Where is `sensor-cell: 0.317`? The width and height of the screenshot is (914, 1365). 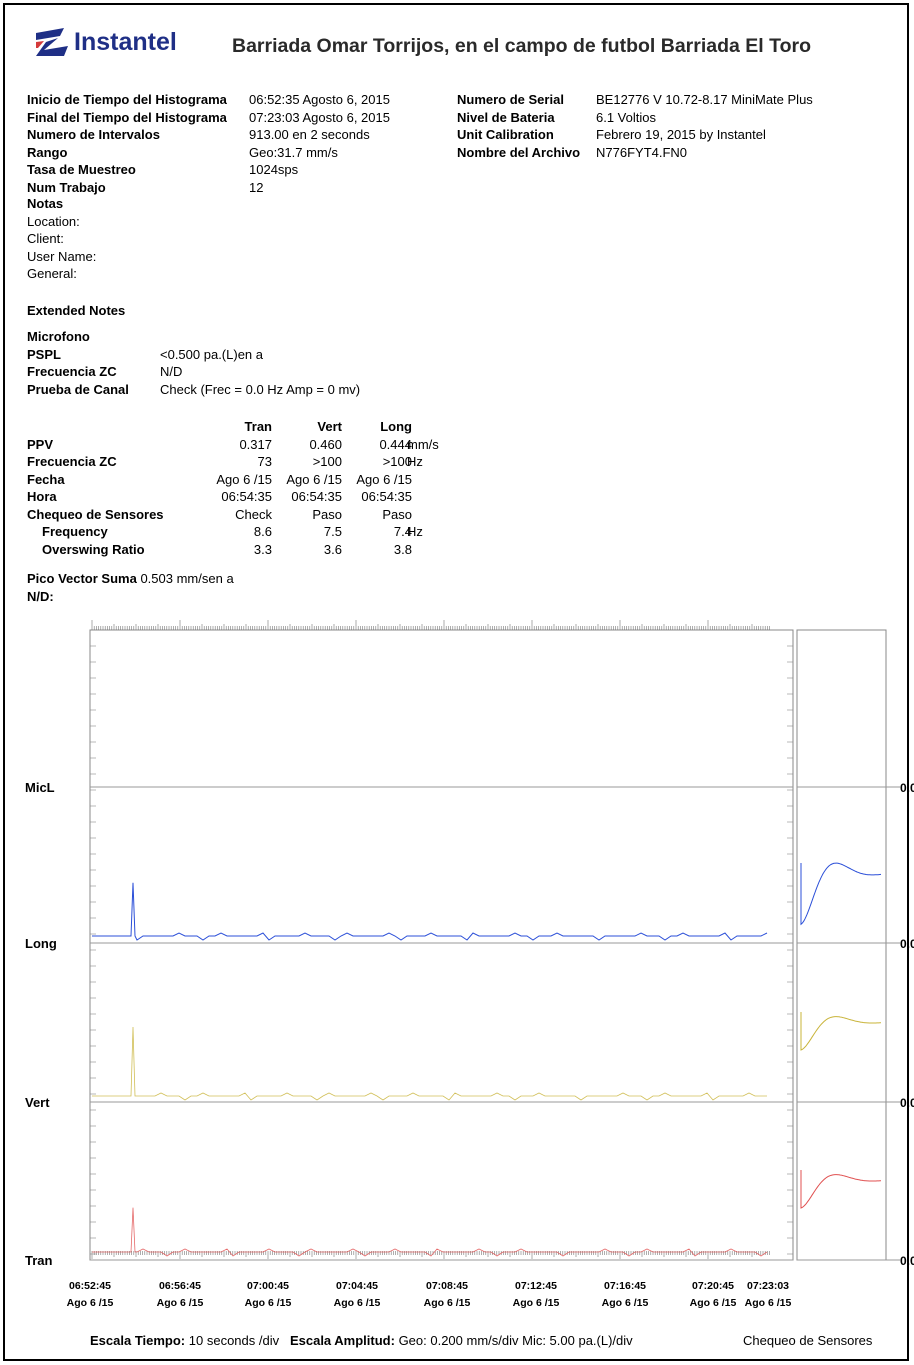
sensor-cell: 0.317 is located at coordinates (255, 444).